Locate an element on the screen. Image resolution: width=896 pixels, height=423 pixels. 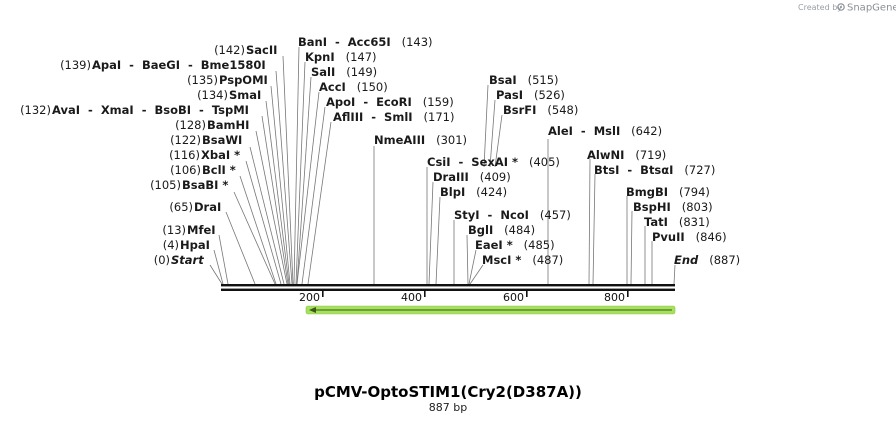
restriction-site-label: DraIII (409) is located at coordinates (472, 177).